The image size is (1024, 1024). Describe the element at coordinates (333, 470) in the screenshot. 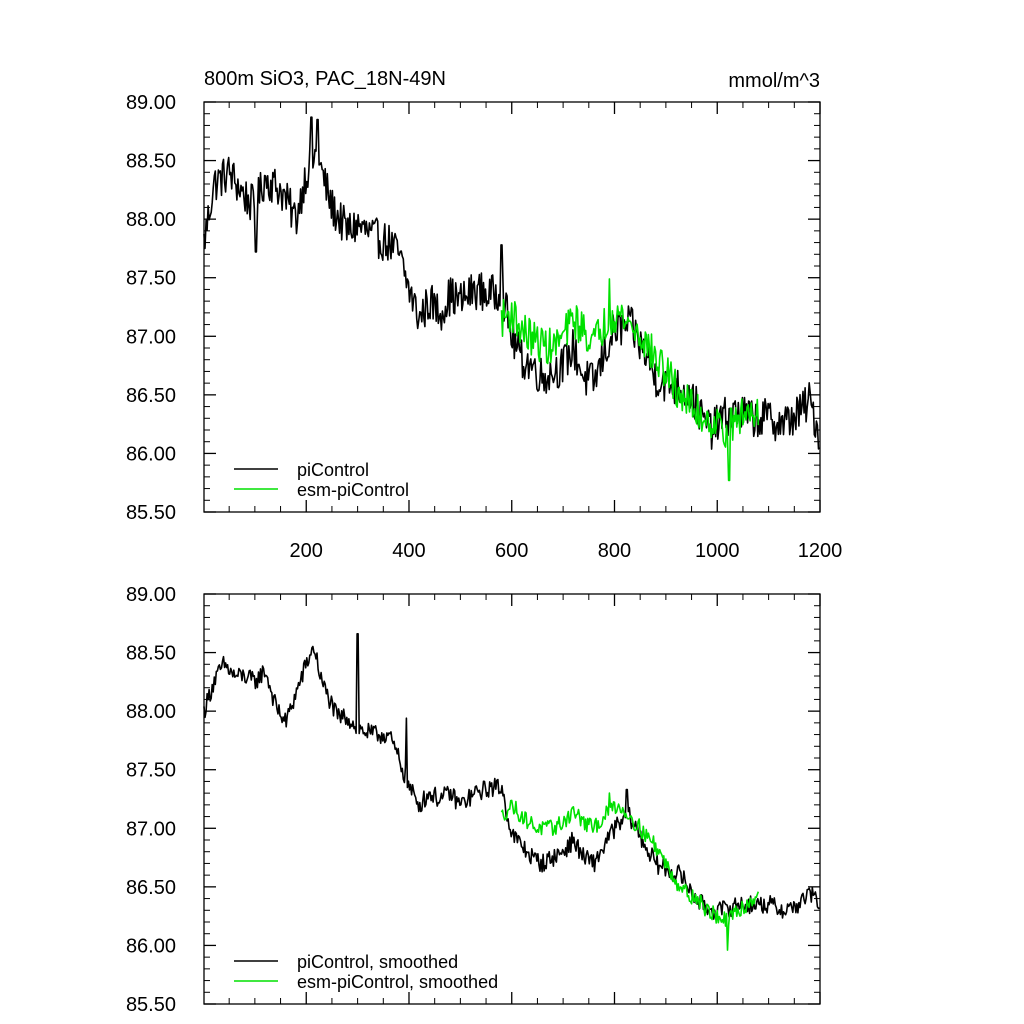

I see `legend-label: piControl` at that location.